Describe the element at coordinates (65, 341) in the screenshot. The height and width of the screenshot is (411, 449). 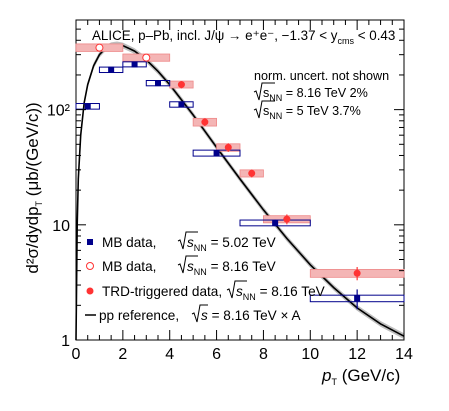
I see `y-tick-label: 1` at that location.